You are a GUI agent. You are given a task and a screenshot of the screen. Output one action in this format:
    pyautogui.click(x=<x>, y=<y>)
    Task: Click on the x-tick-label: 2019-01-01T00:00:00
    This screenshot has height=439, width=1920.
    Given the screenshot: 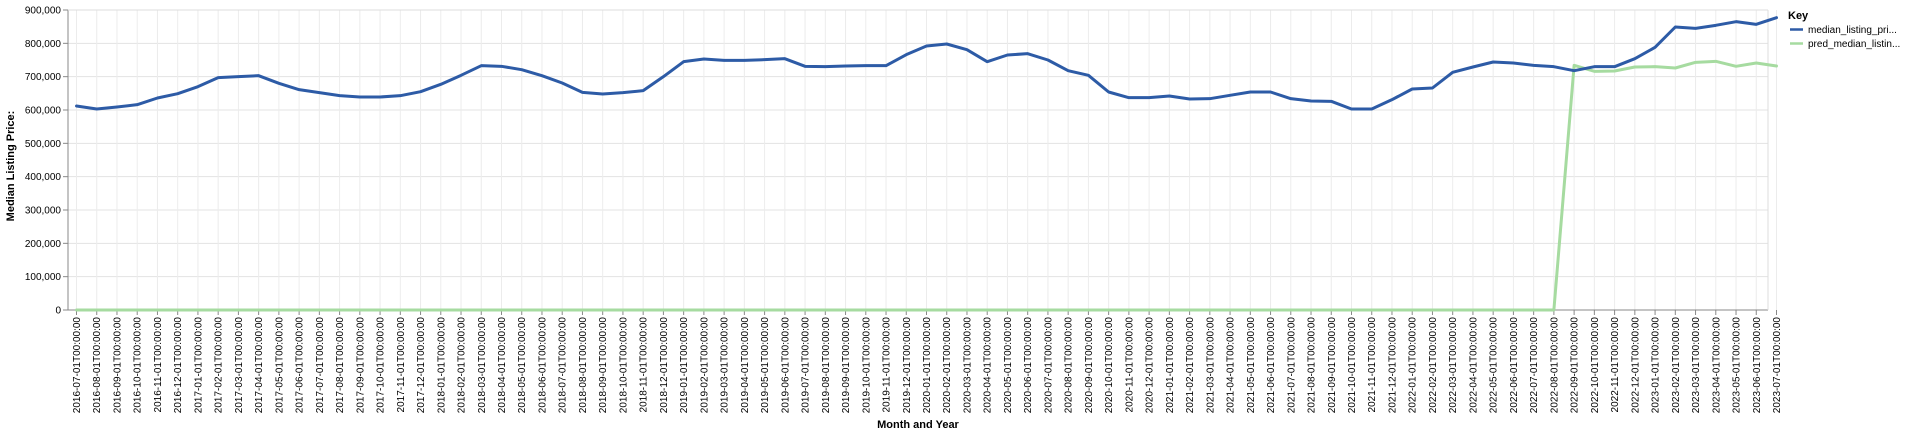 What is the action you would take?
    pyautogui.click(x=684, y=365)
    